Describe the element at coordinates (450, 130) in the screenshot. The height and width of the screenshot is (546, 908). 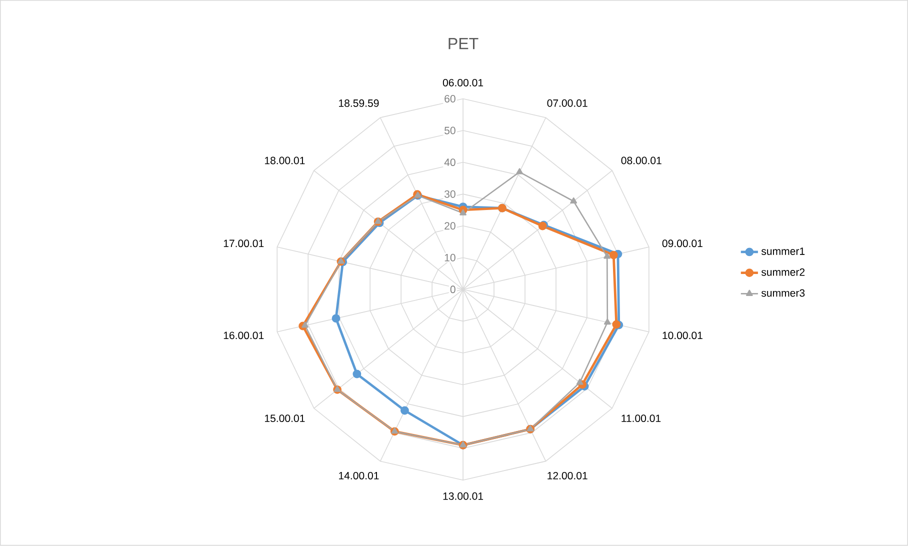
I see `y-tick-label: 50` at that location.